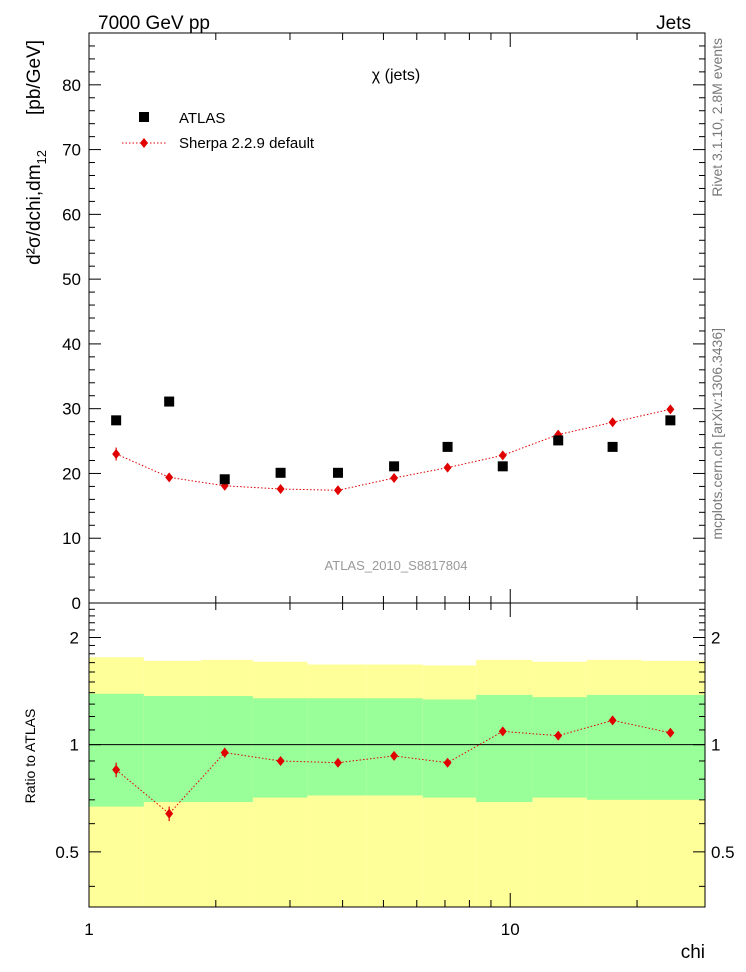 This screenshot has width=746, height=972. Describe the element at coordinates (71, 150) in the screenshot. I see `main-y-tick-label: 70` at that location.